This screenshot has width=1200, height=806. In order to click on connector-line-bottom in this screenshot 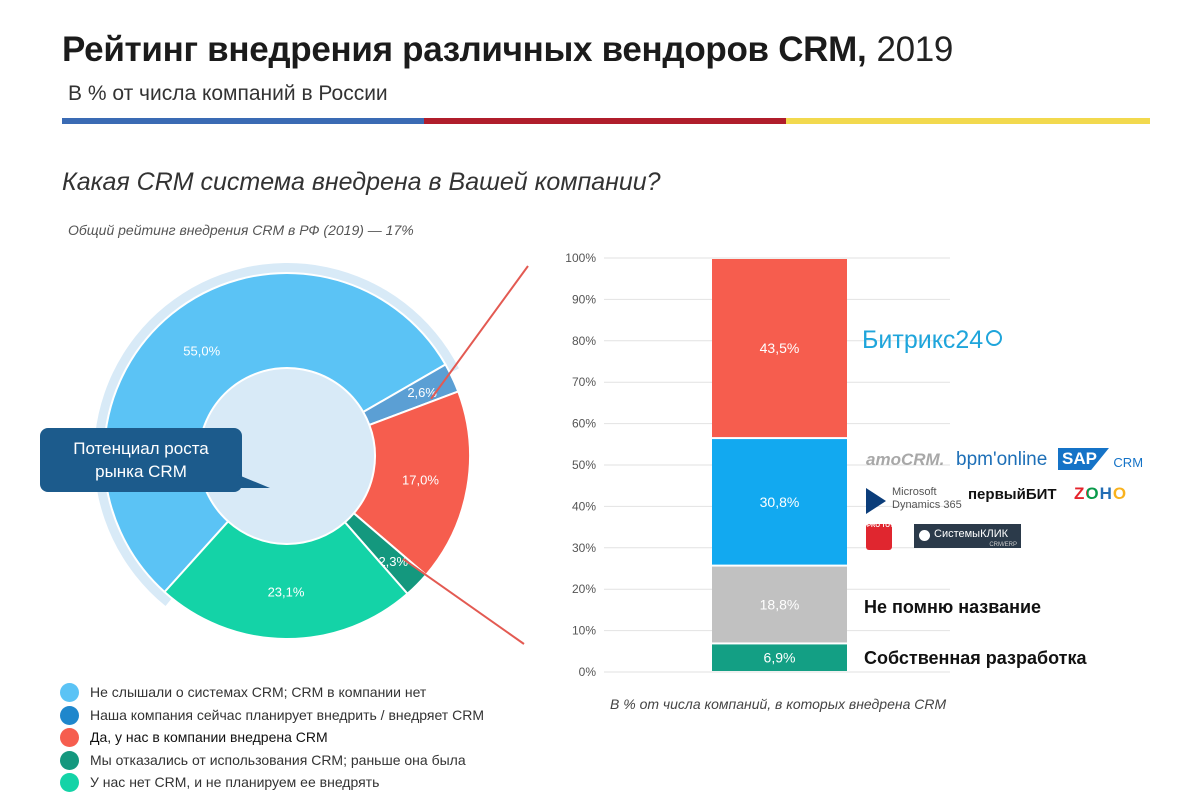, I will do `click(463, 601)`.